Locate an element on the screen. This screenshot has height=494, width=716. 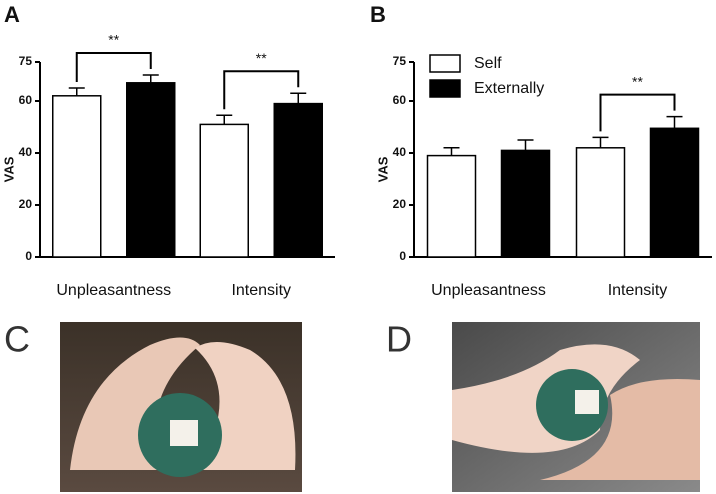
panel-label: A is located at coordinates (12, 14).